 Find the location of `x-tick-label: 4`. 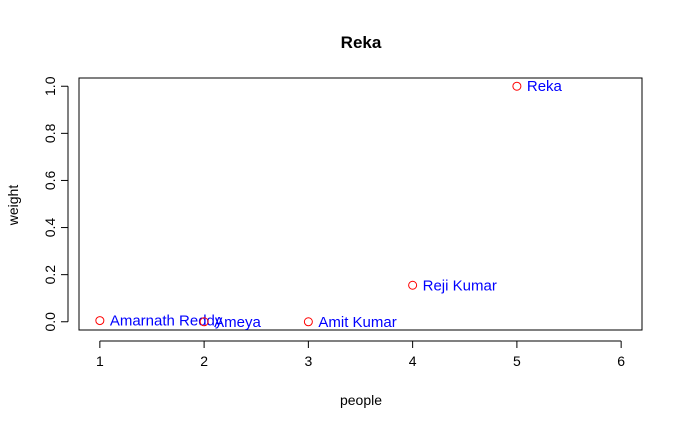

x-tick-label: 4 is located at coordinates (413, 361).